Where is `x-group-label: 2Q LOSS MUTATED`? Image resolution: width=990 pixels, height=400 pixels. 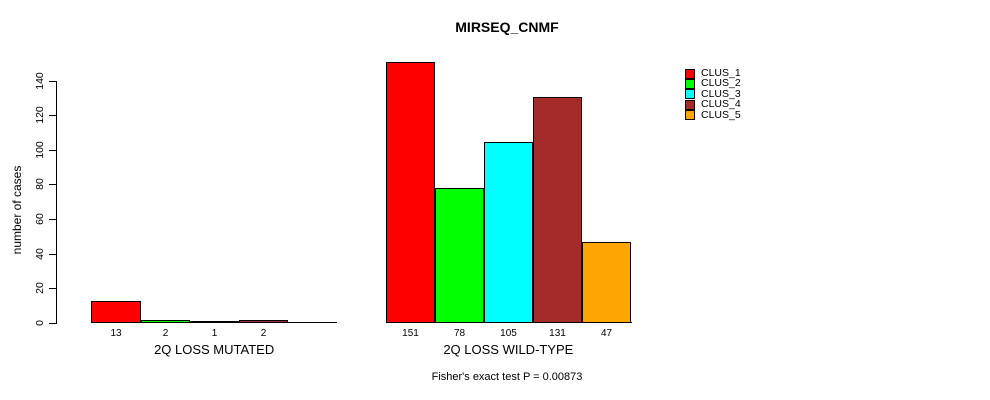
x-group-label: 2Q LOSS MUTATED is located at coordinates (214, 349).